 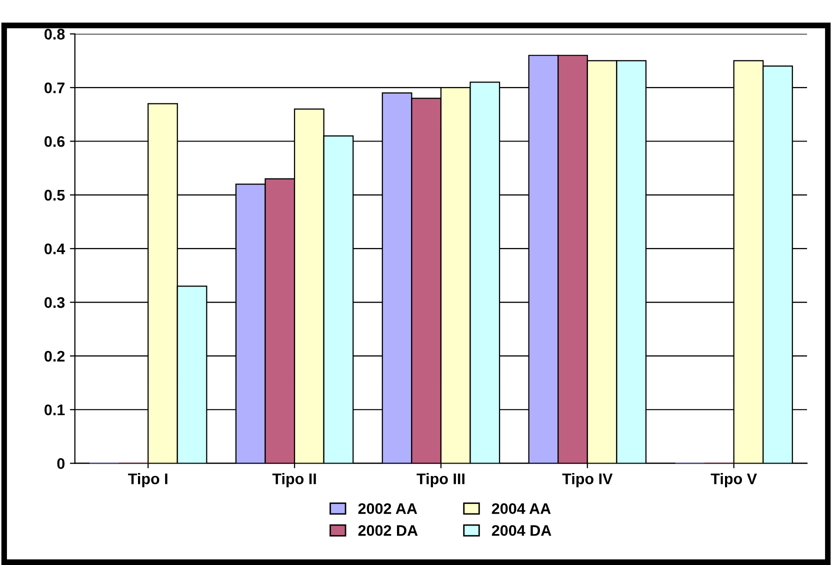 I want to click on x-tick-label: Tipo II, so click(x=294, y=480).